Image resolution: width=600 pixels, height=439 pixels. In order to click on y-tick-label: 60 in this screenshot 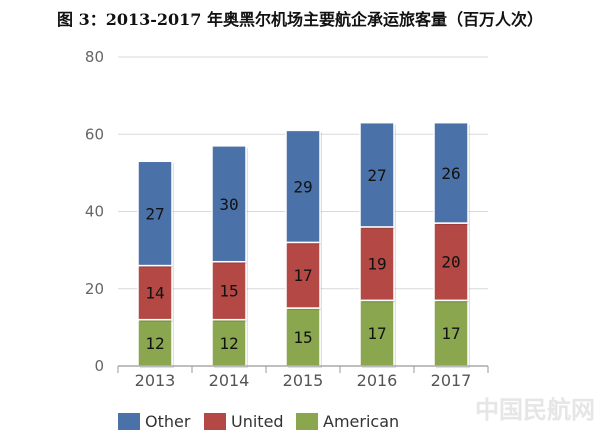, I will do `click(94, 134)`.